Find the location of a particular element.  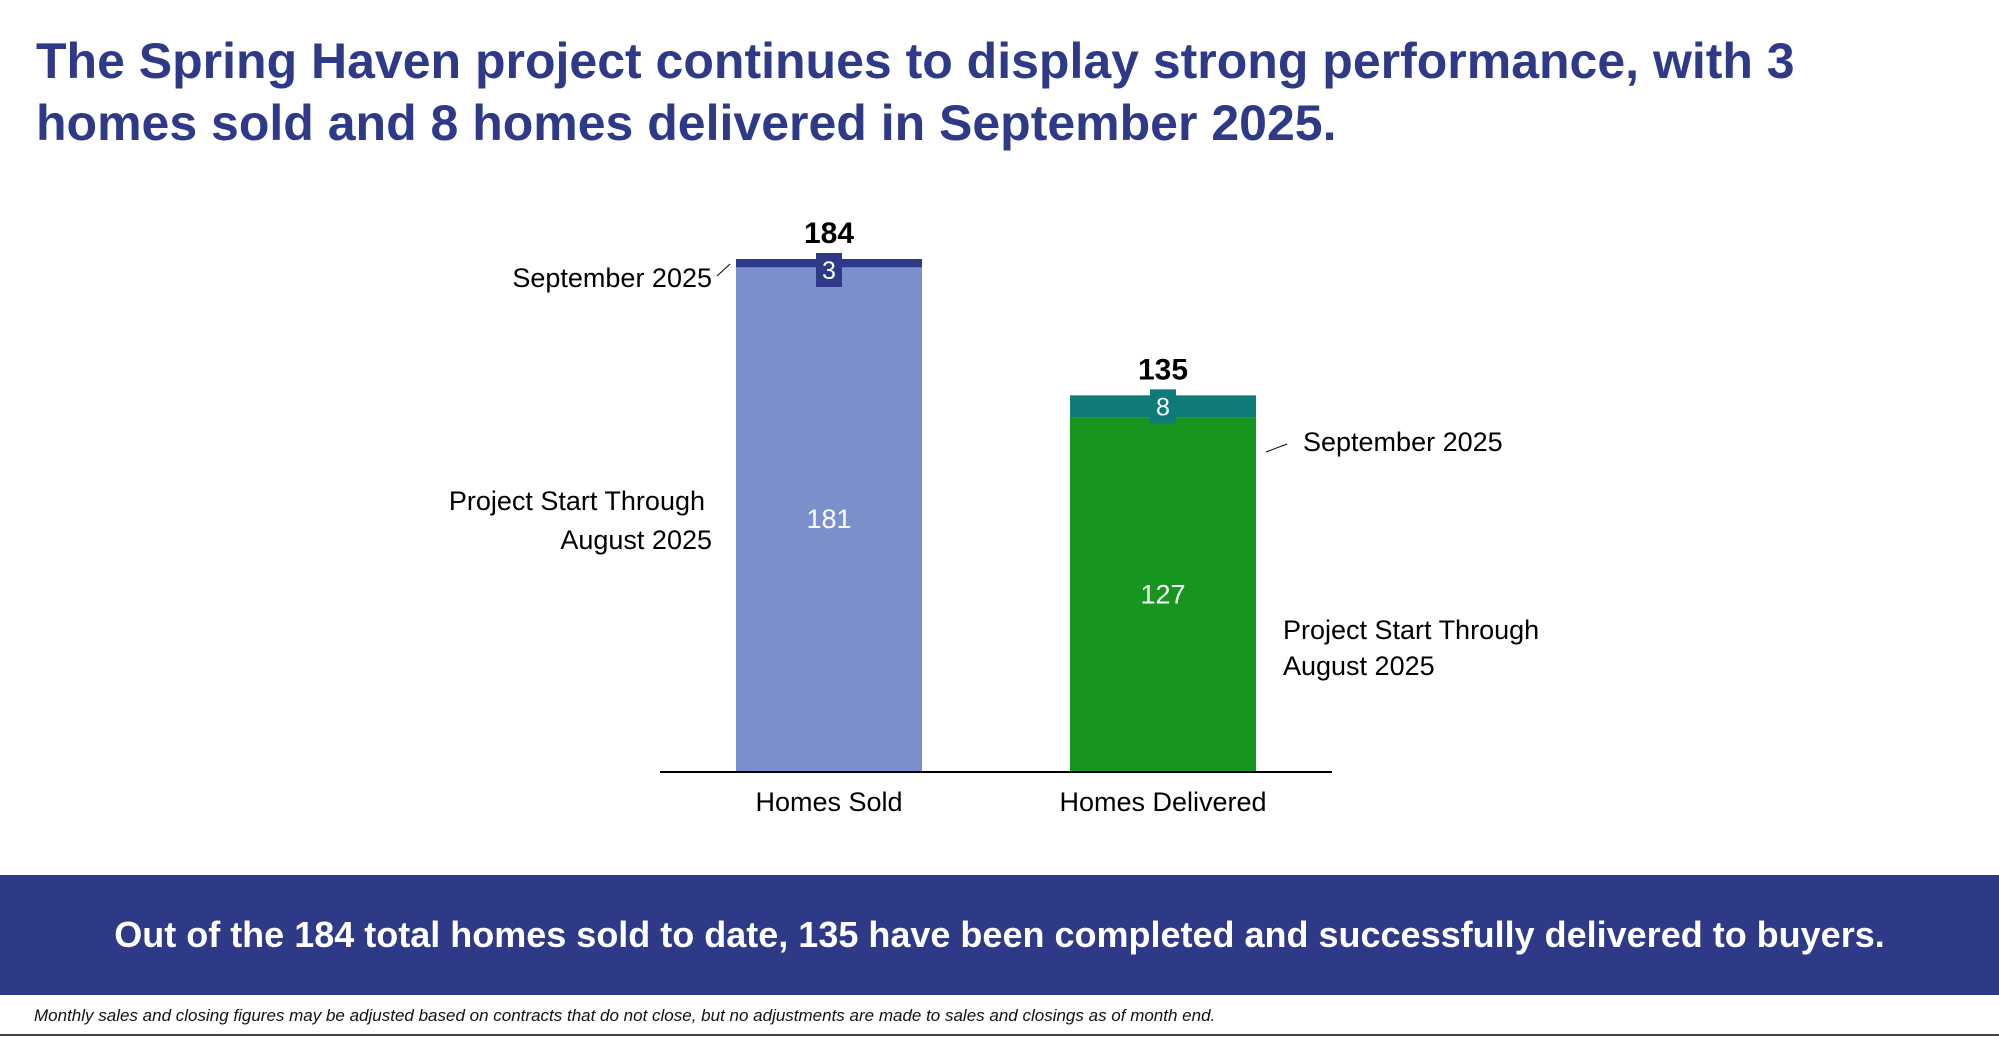

delivered-month-value-box is located at coordinates (1163, 406).